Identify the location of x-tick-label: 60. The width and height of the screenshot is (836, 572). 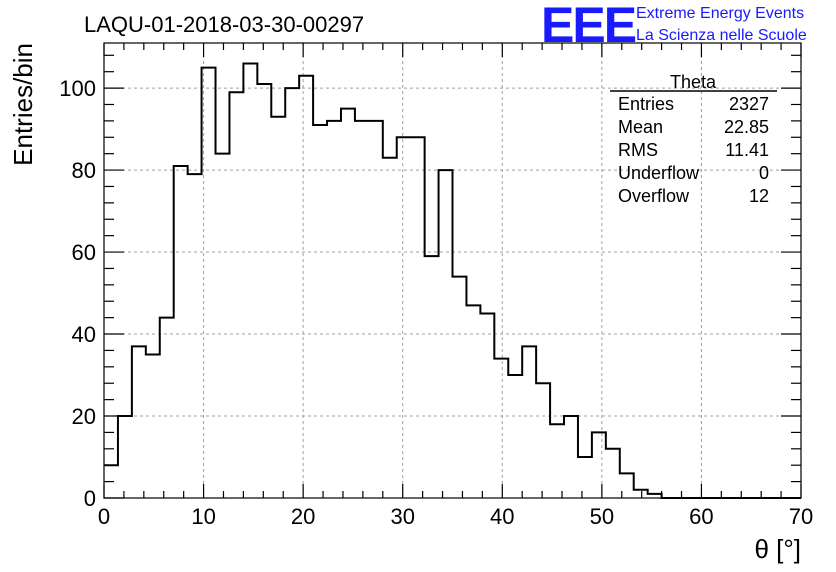
(701, 516).